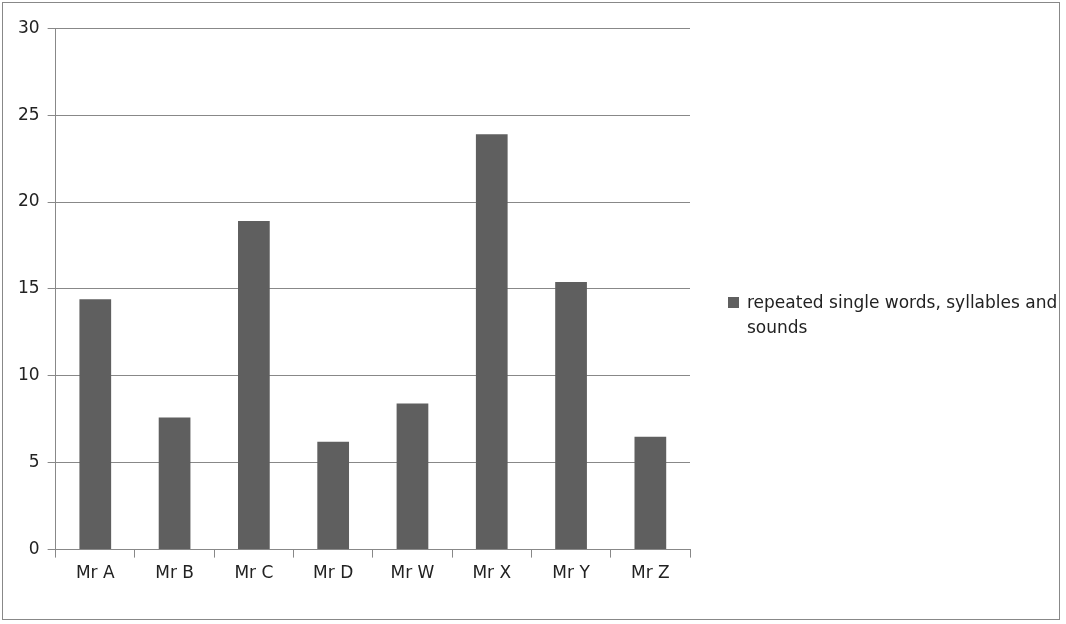 The width and height of the screenshot is (1066, 624). Describe the element at coordinates (174, 572) in the screenshot. I see `x-tick-label: Mr B` at that location.